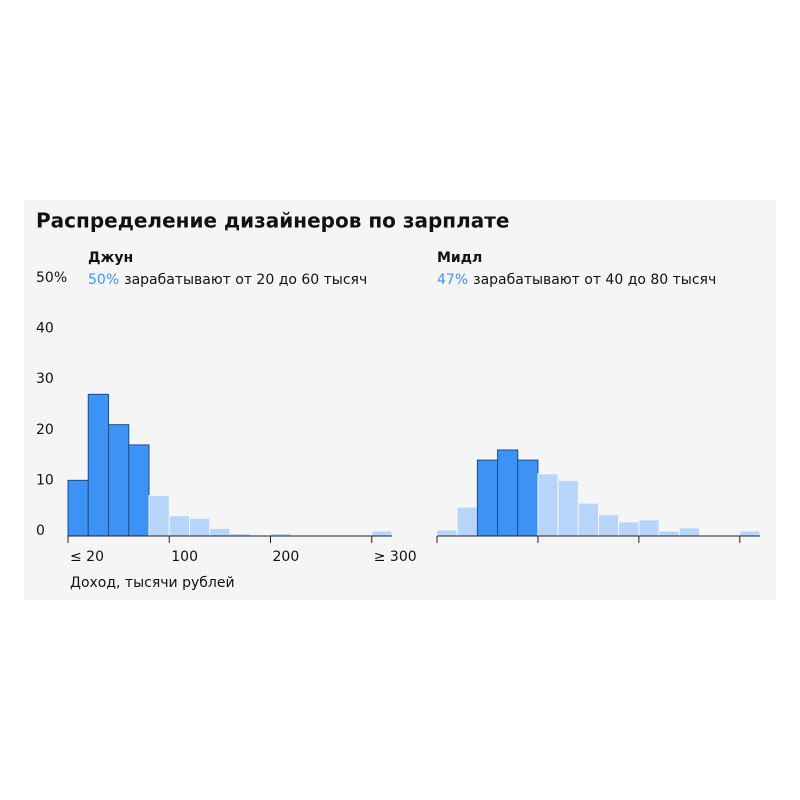 This screenshot has width=800, height=800. What do you see at coordinates (184, 557) in the screenshot?
I see `x-tick-label: 100` at bounding box center [184, 557].